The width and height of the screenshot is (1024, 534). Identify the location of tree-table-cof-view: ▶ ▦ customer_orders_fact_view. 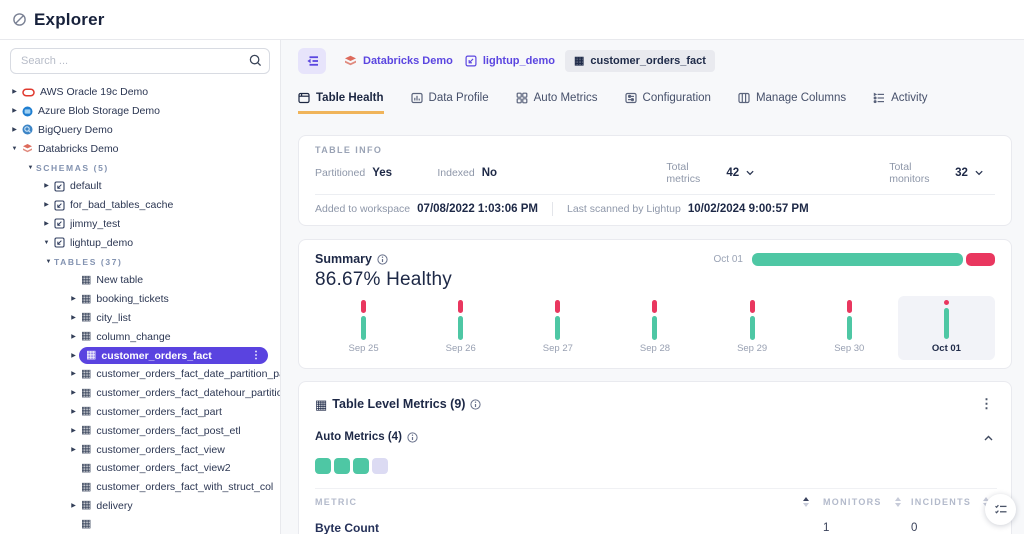
(140, 449).